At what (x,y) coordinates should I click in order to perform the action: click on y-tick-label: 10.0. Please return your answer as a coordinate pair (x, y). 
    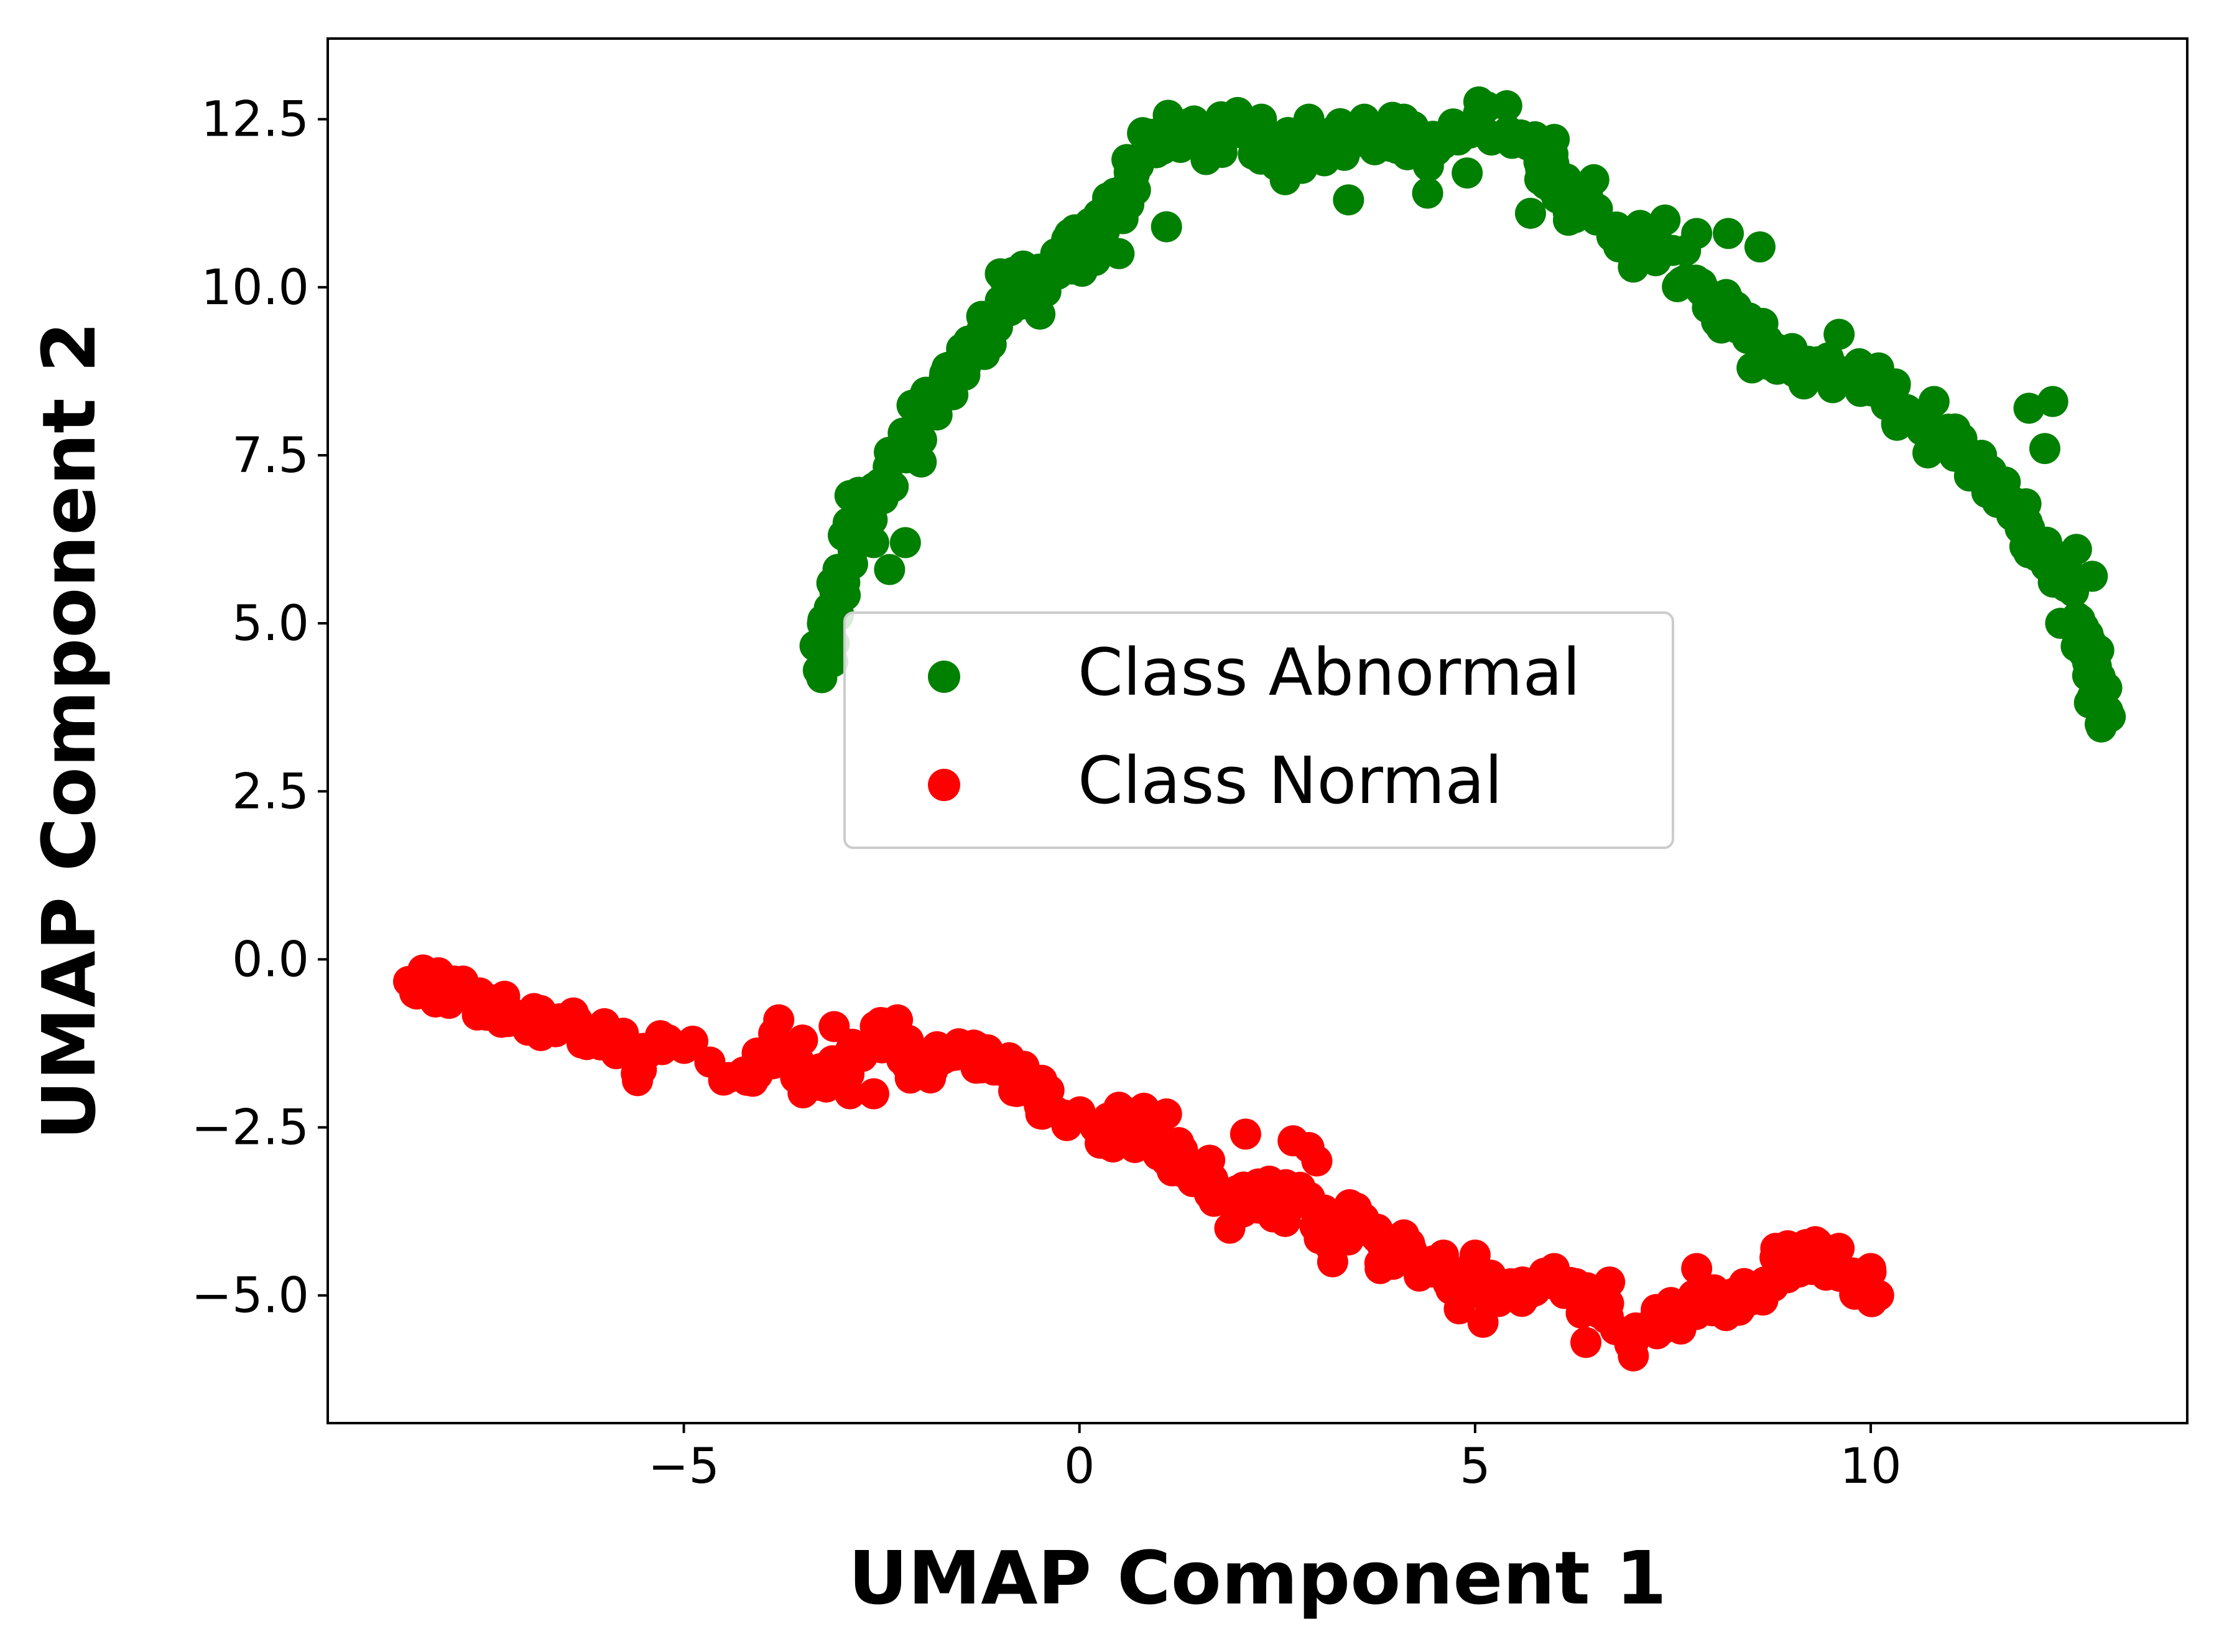
    Looking at the image, I should click on (255, 288).